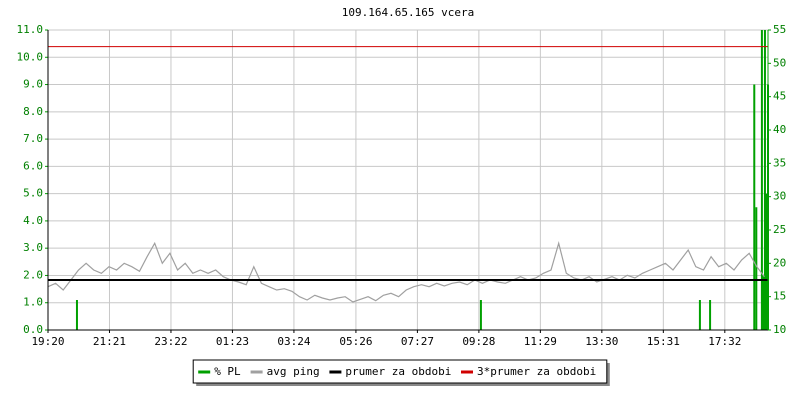  What do you see at coordinates (779, 196) in the screenshot?
I see `y2-tick-label: 30` at bounding box center [779, 196].